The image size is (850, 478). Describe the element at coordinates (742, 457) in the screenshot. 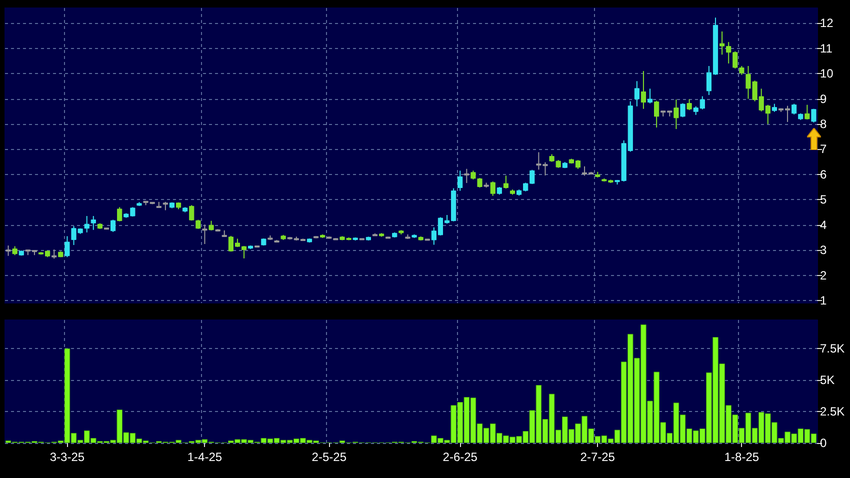

I see `x-tick-label: 1-8-25` at that location.